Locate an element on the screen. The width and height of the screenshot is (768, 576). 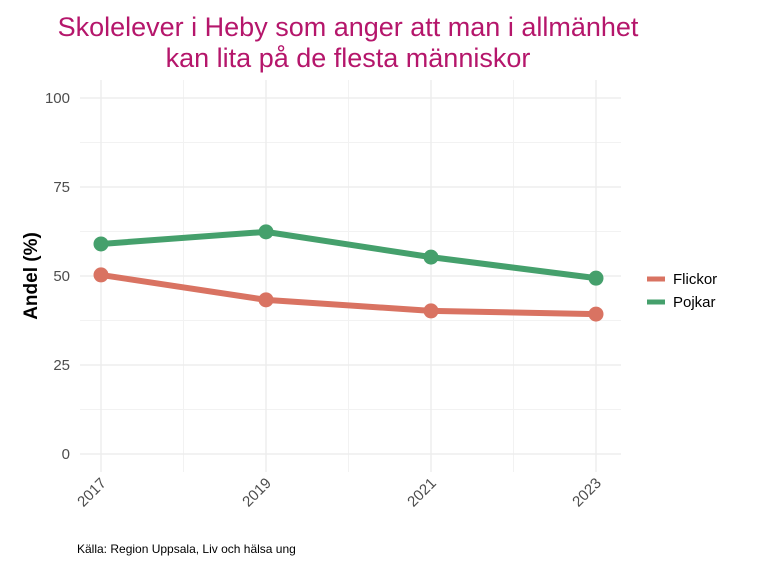
y-tick-label: 0 is located at coordinates (66, 454).